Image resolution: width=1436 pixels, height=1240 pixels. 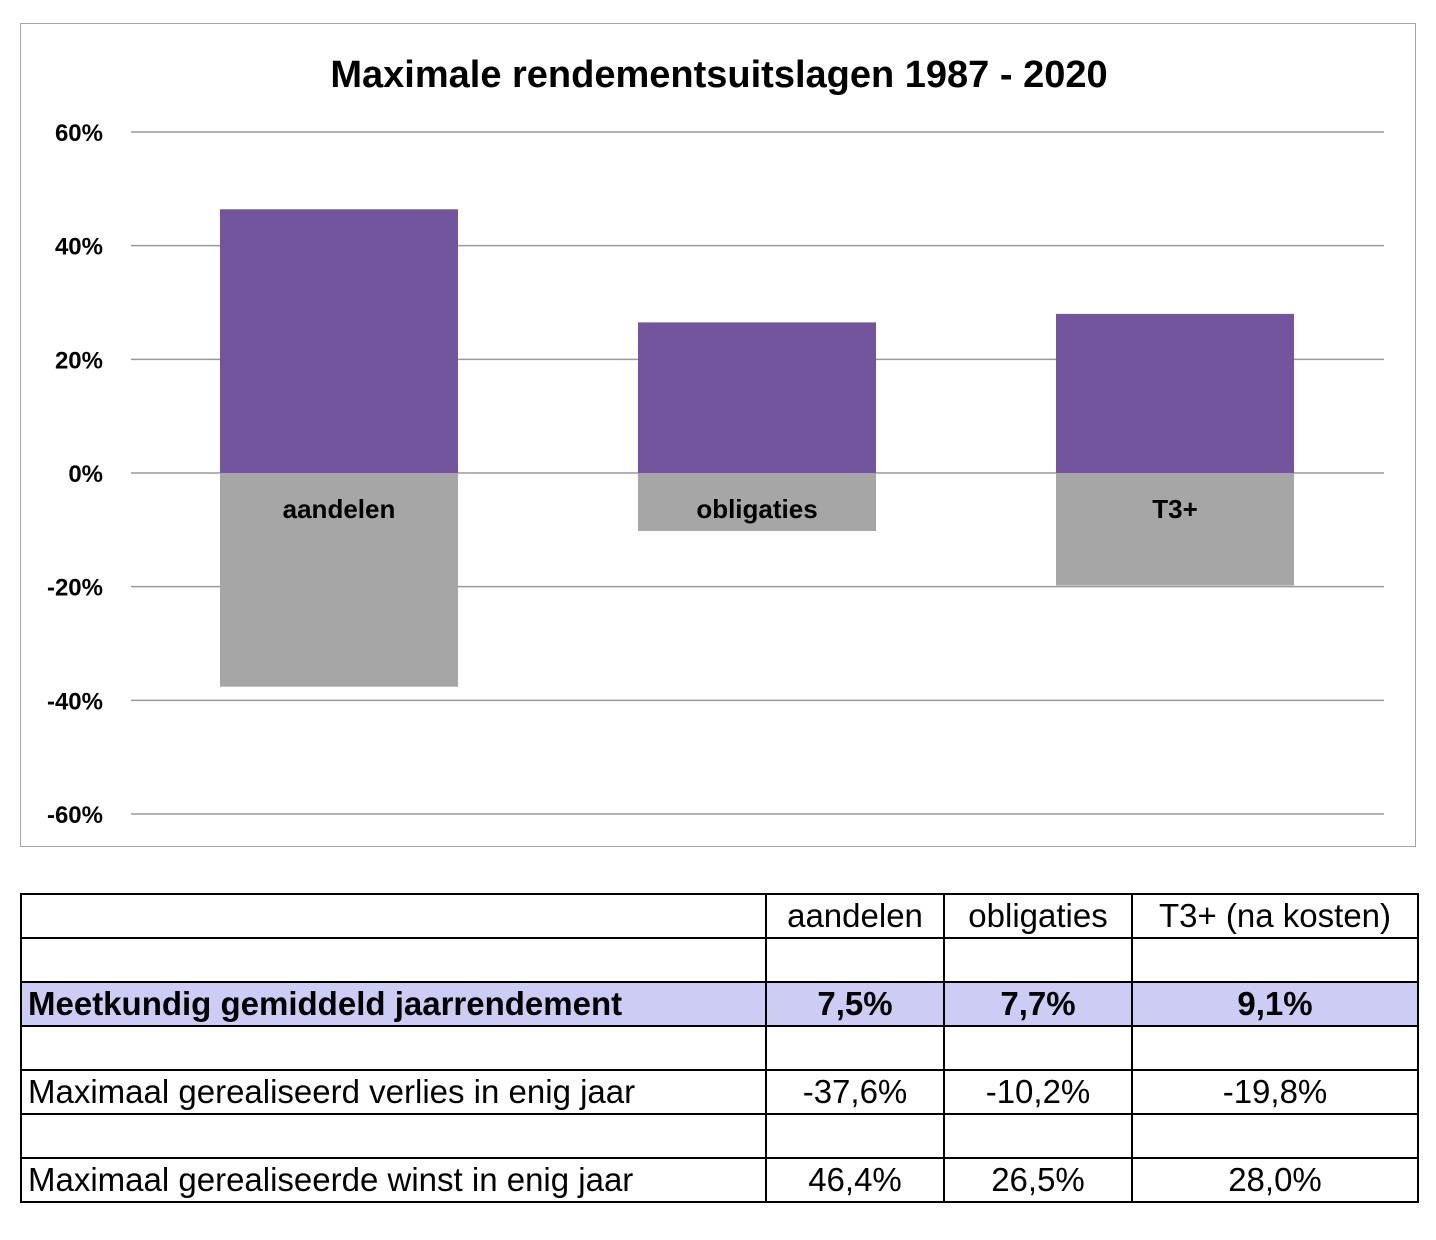 I want to click on chart-title: Maximale rendementsuitslagen 1987 - 2020, so click(x=718, y=75).